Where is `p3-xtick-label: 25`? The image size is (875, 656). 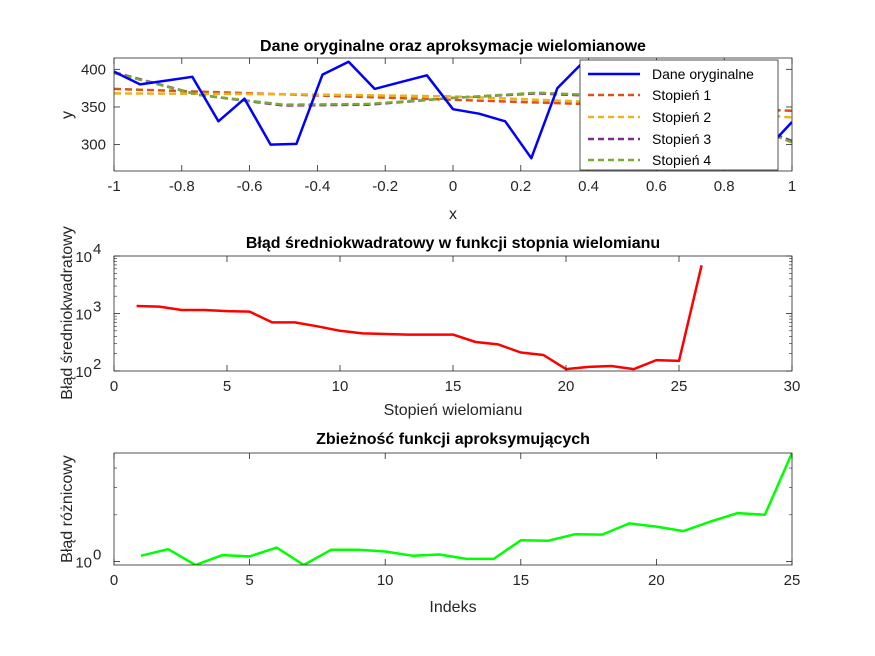 p3-xtick-label: 25 is located at coordinates (792, 580).